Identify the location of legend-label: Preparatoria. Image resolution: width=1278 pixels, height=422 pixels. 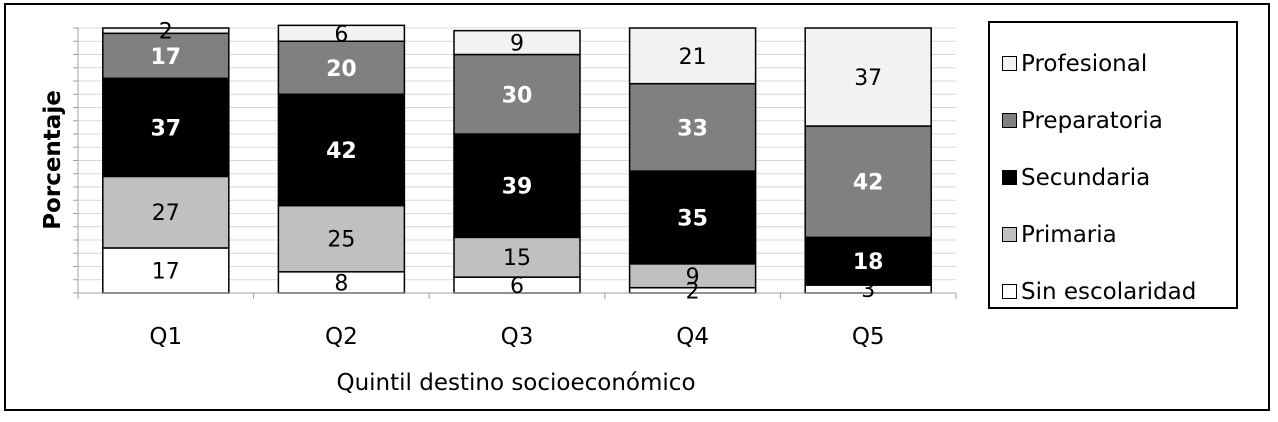
(1092, 120).